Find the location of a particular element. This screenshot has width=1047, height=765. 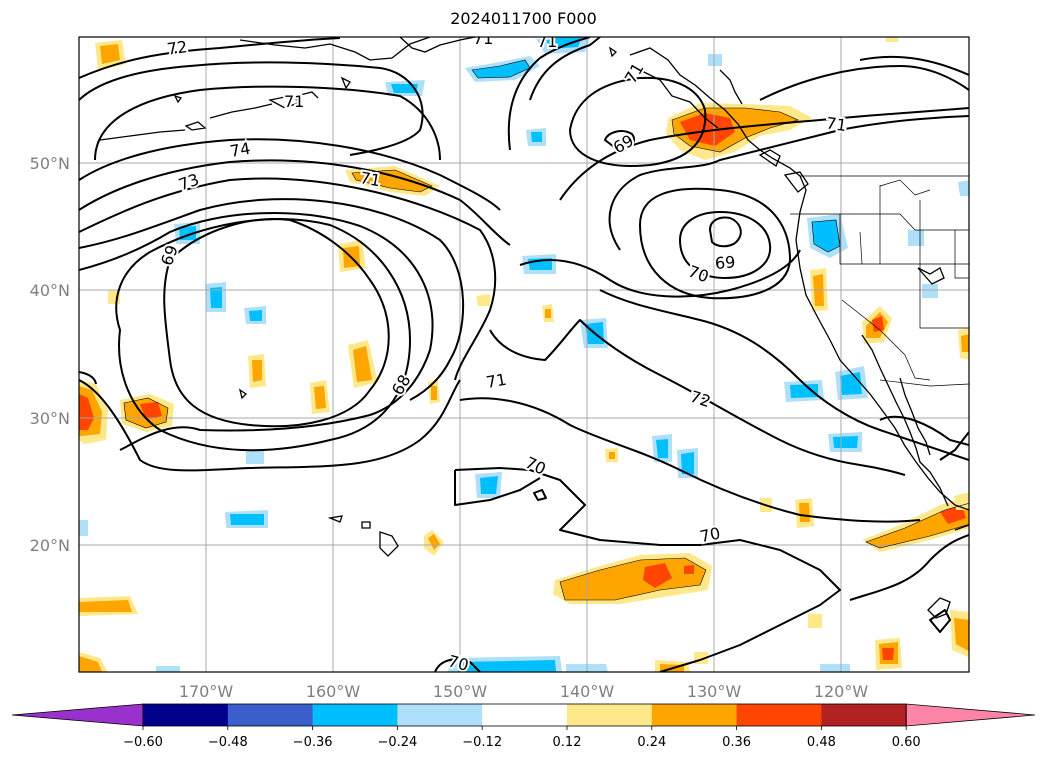

colorbar-tick-label: −0.36 is located at coordinates (313, 742).